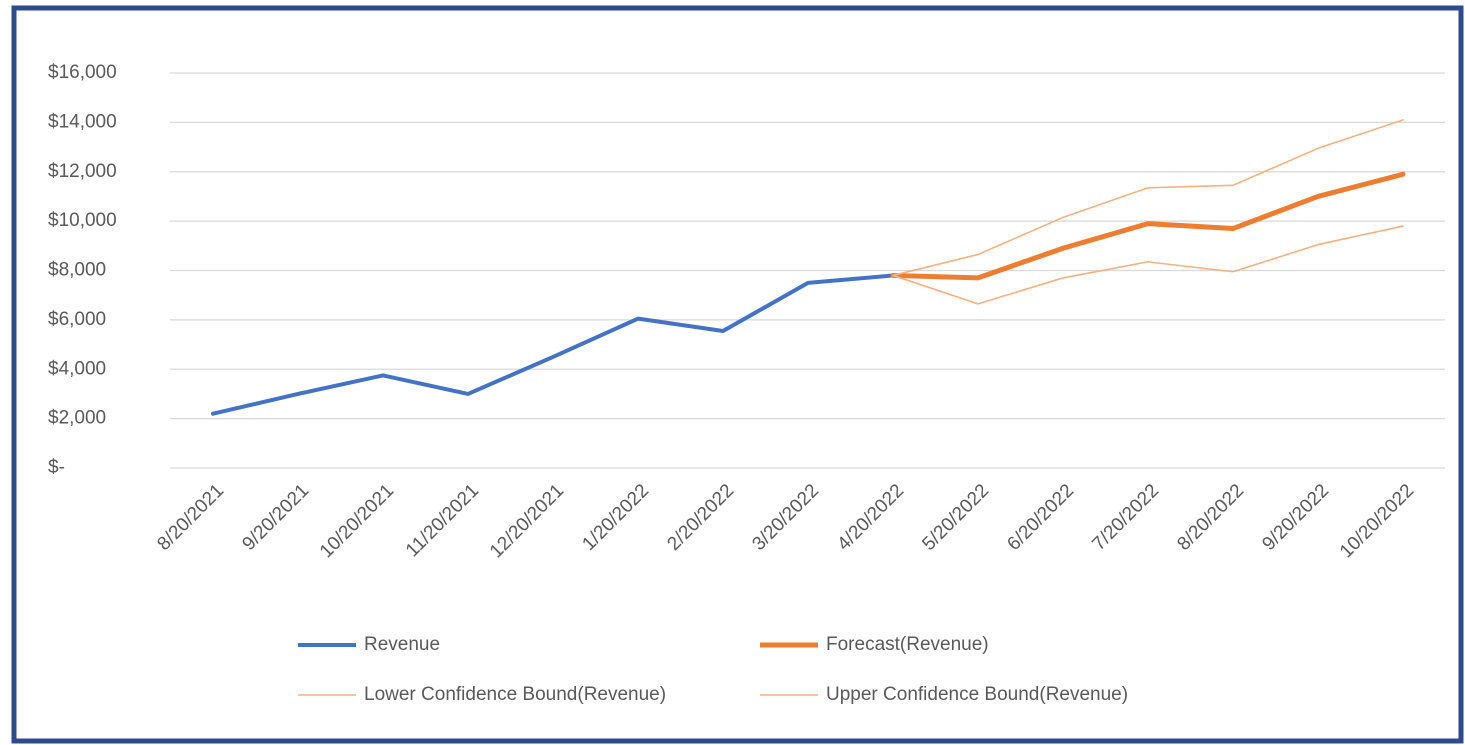 This screenshot has height=745, width=1465. I want to click on y-tick-label: $4,000, so click(77, 368).